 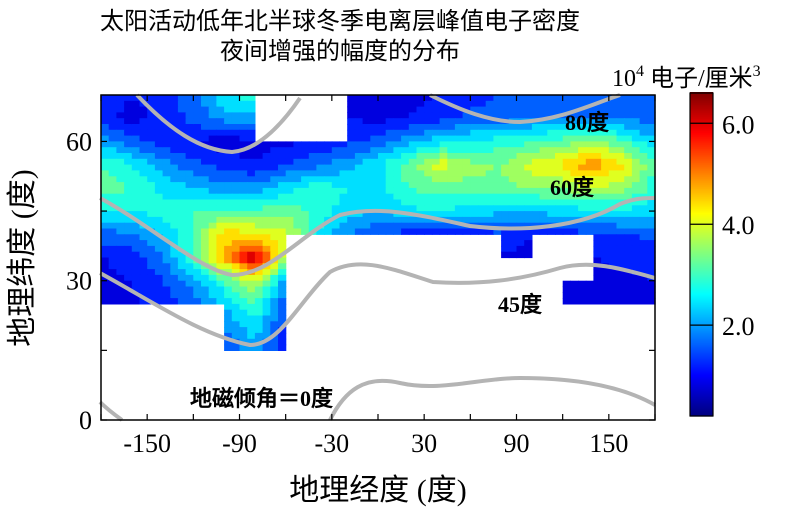 What do you see at coordinates (517, 443) in the screenshot?
I see `x-tick-label: 90` at bounding box center [517, 443].